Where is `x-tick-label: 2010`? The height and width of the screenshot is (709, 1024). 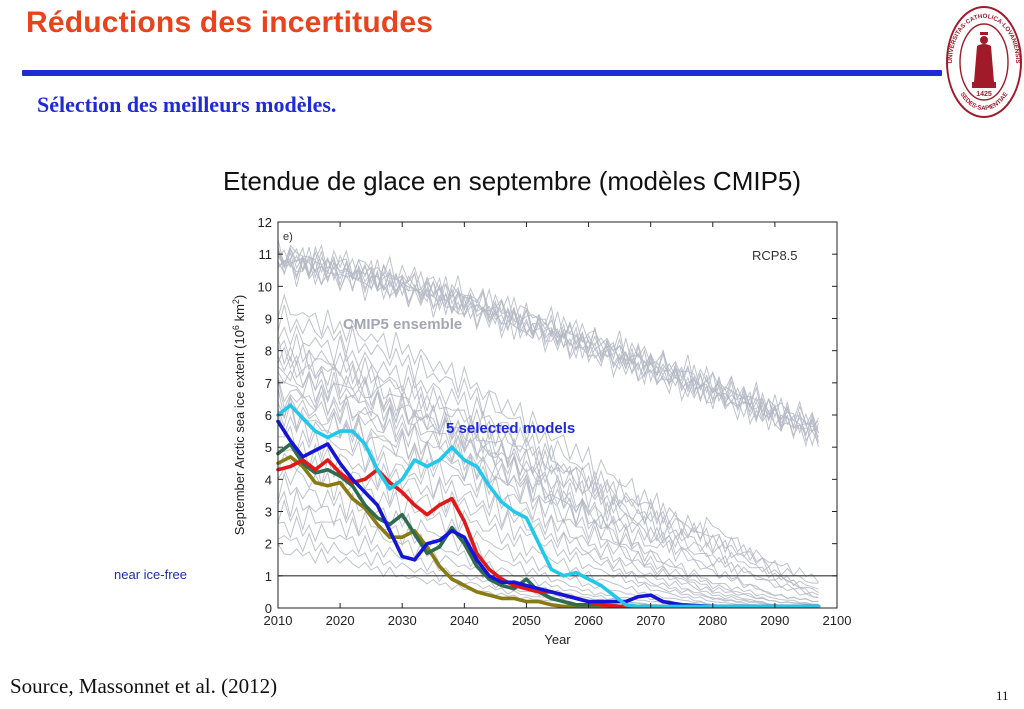 x-tick-label: 2010 is located at coordinates (278, 620).